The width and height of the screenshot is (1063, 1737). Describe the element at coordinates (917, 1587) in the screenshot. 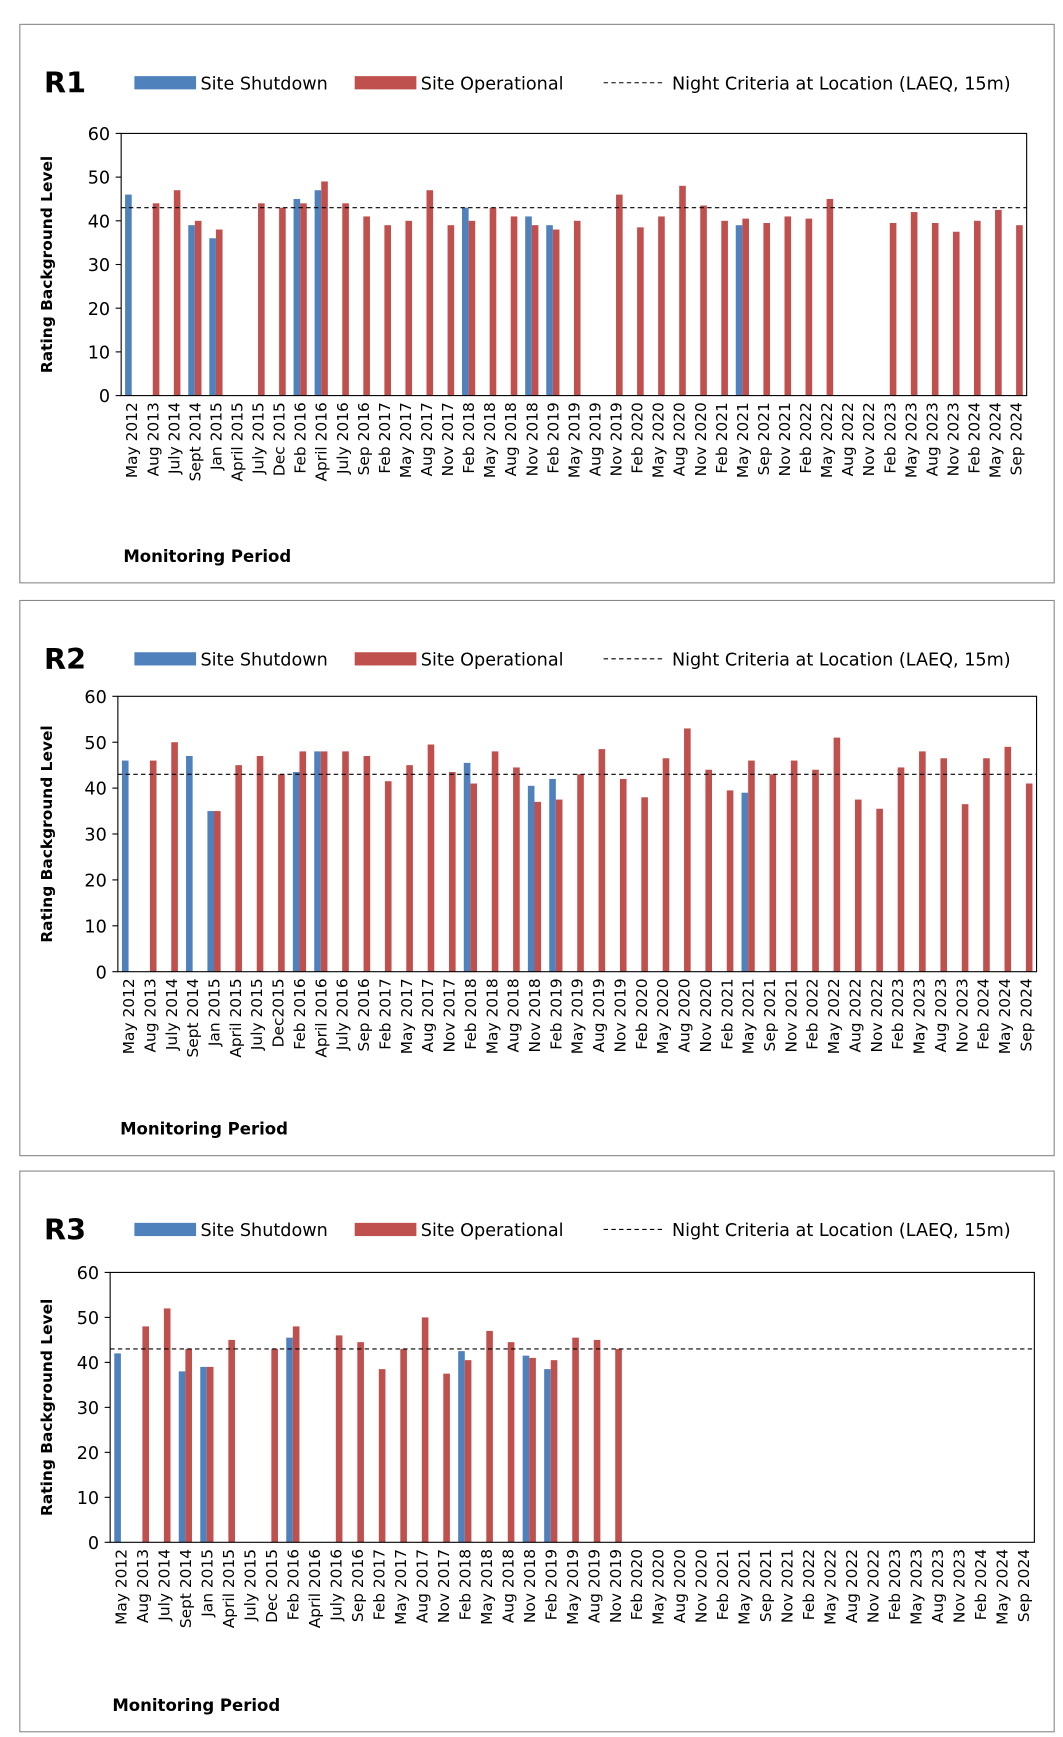

I see `x-tick-label: May 2023` at that location.